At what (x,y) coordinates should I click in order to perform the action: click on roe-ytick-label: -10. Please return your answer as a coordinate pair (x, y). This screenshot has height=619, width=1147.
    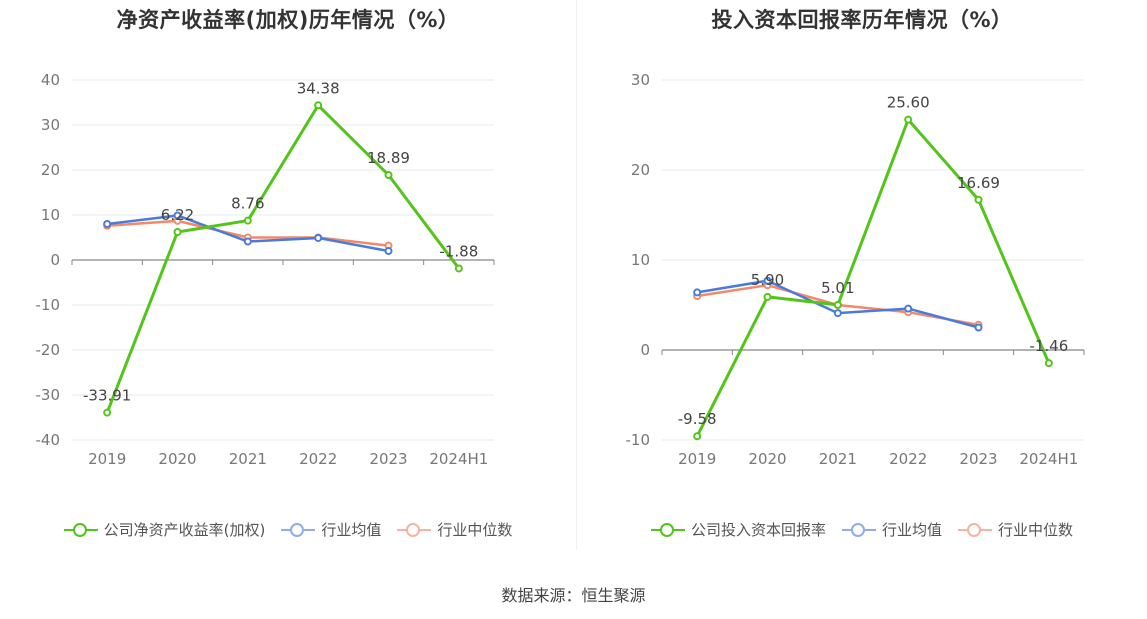
    Looking at the image, I should click on (48, 305).